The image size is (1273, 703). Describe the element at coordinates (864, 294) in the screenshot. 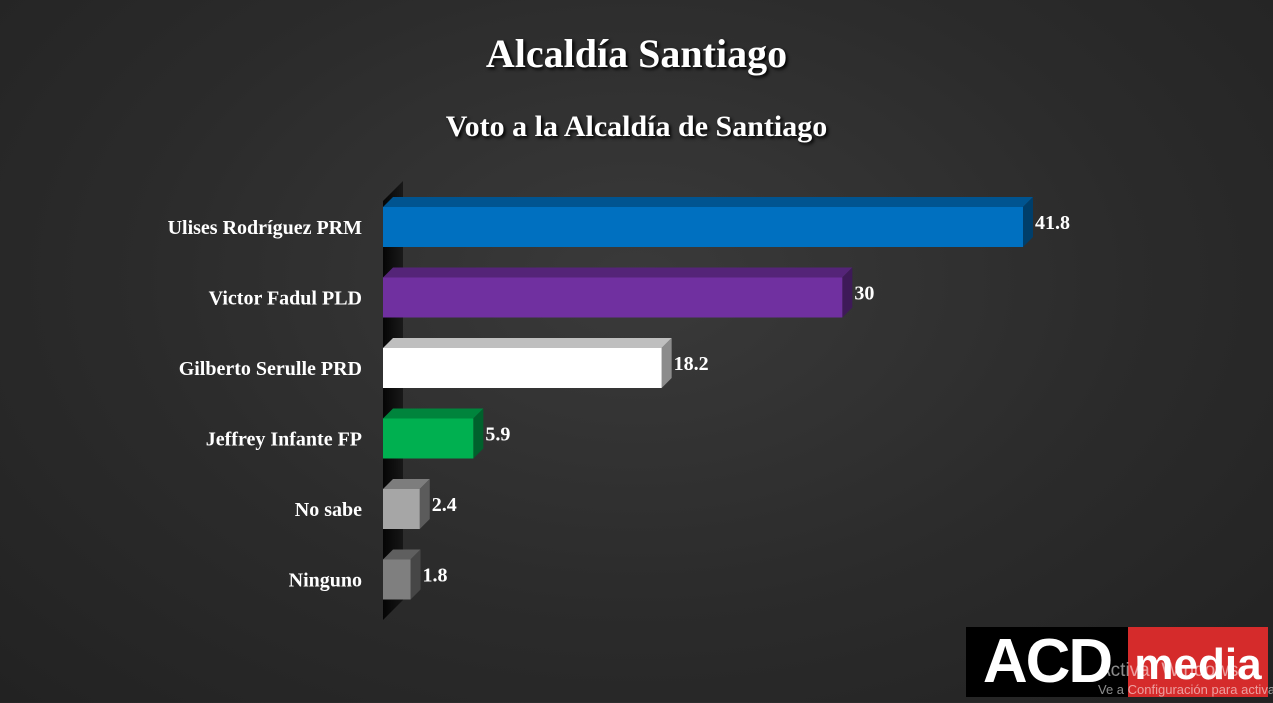

I see `value-label: 30` at that location.